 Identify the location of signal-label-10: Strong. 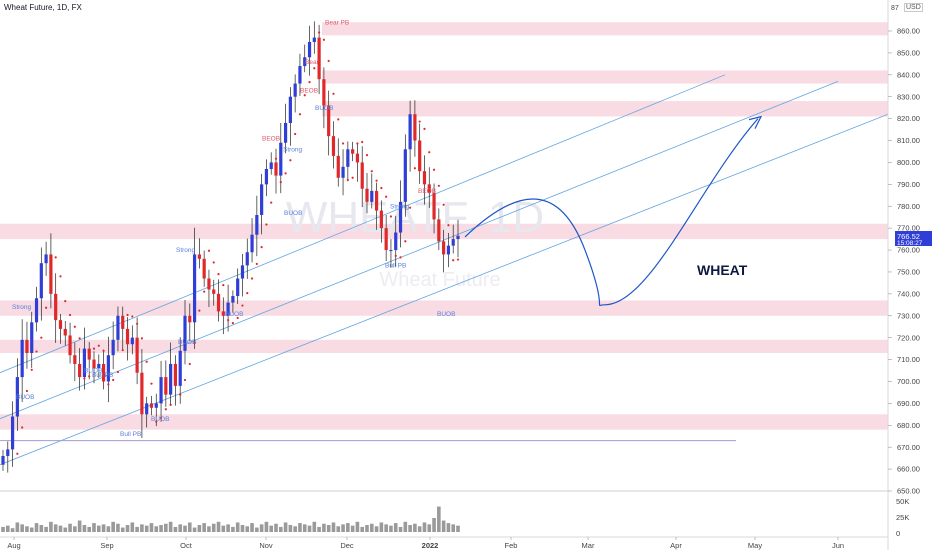
(293, 149).